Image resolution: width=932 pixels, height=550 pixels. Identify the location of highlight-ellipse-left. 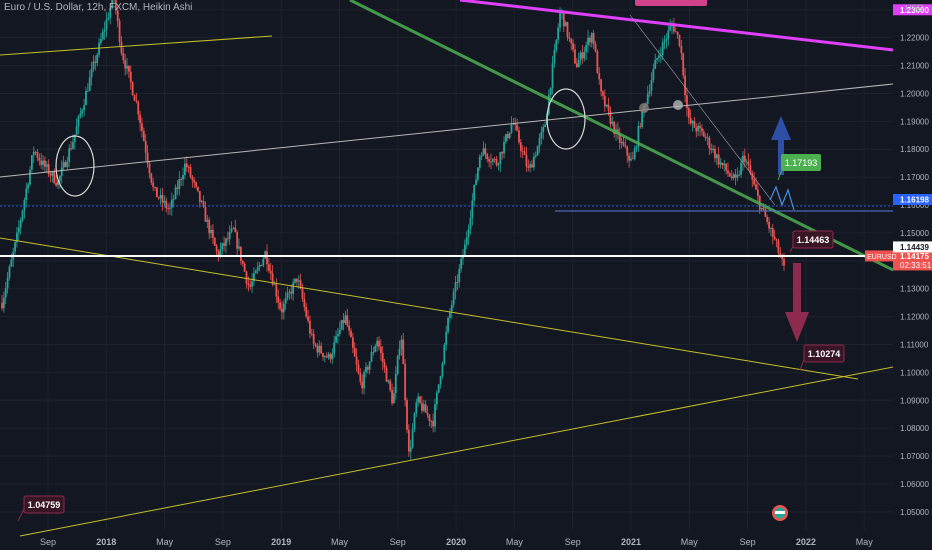
(75, 166).